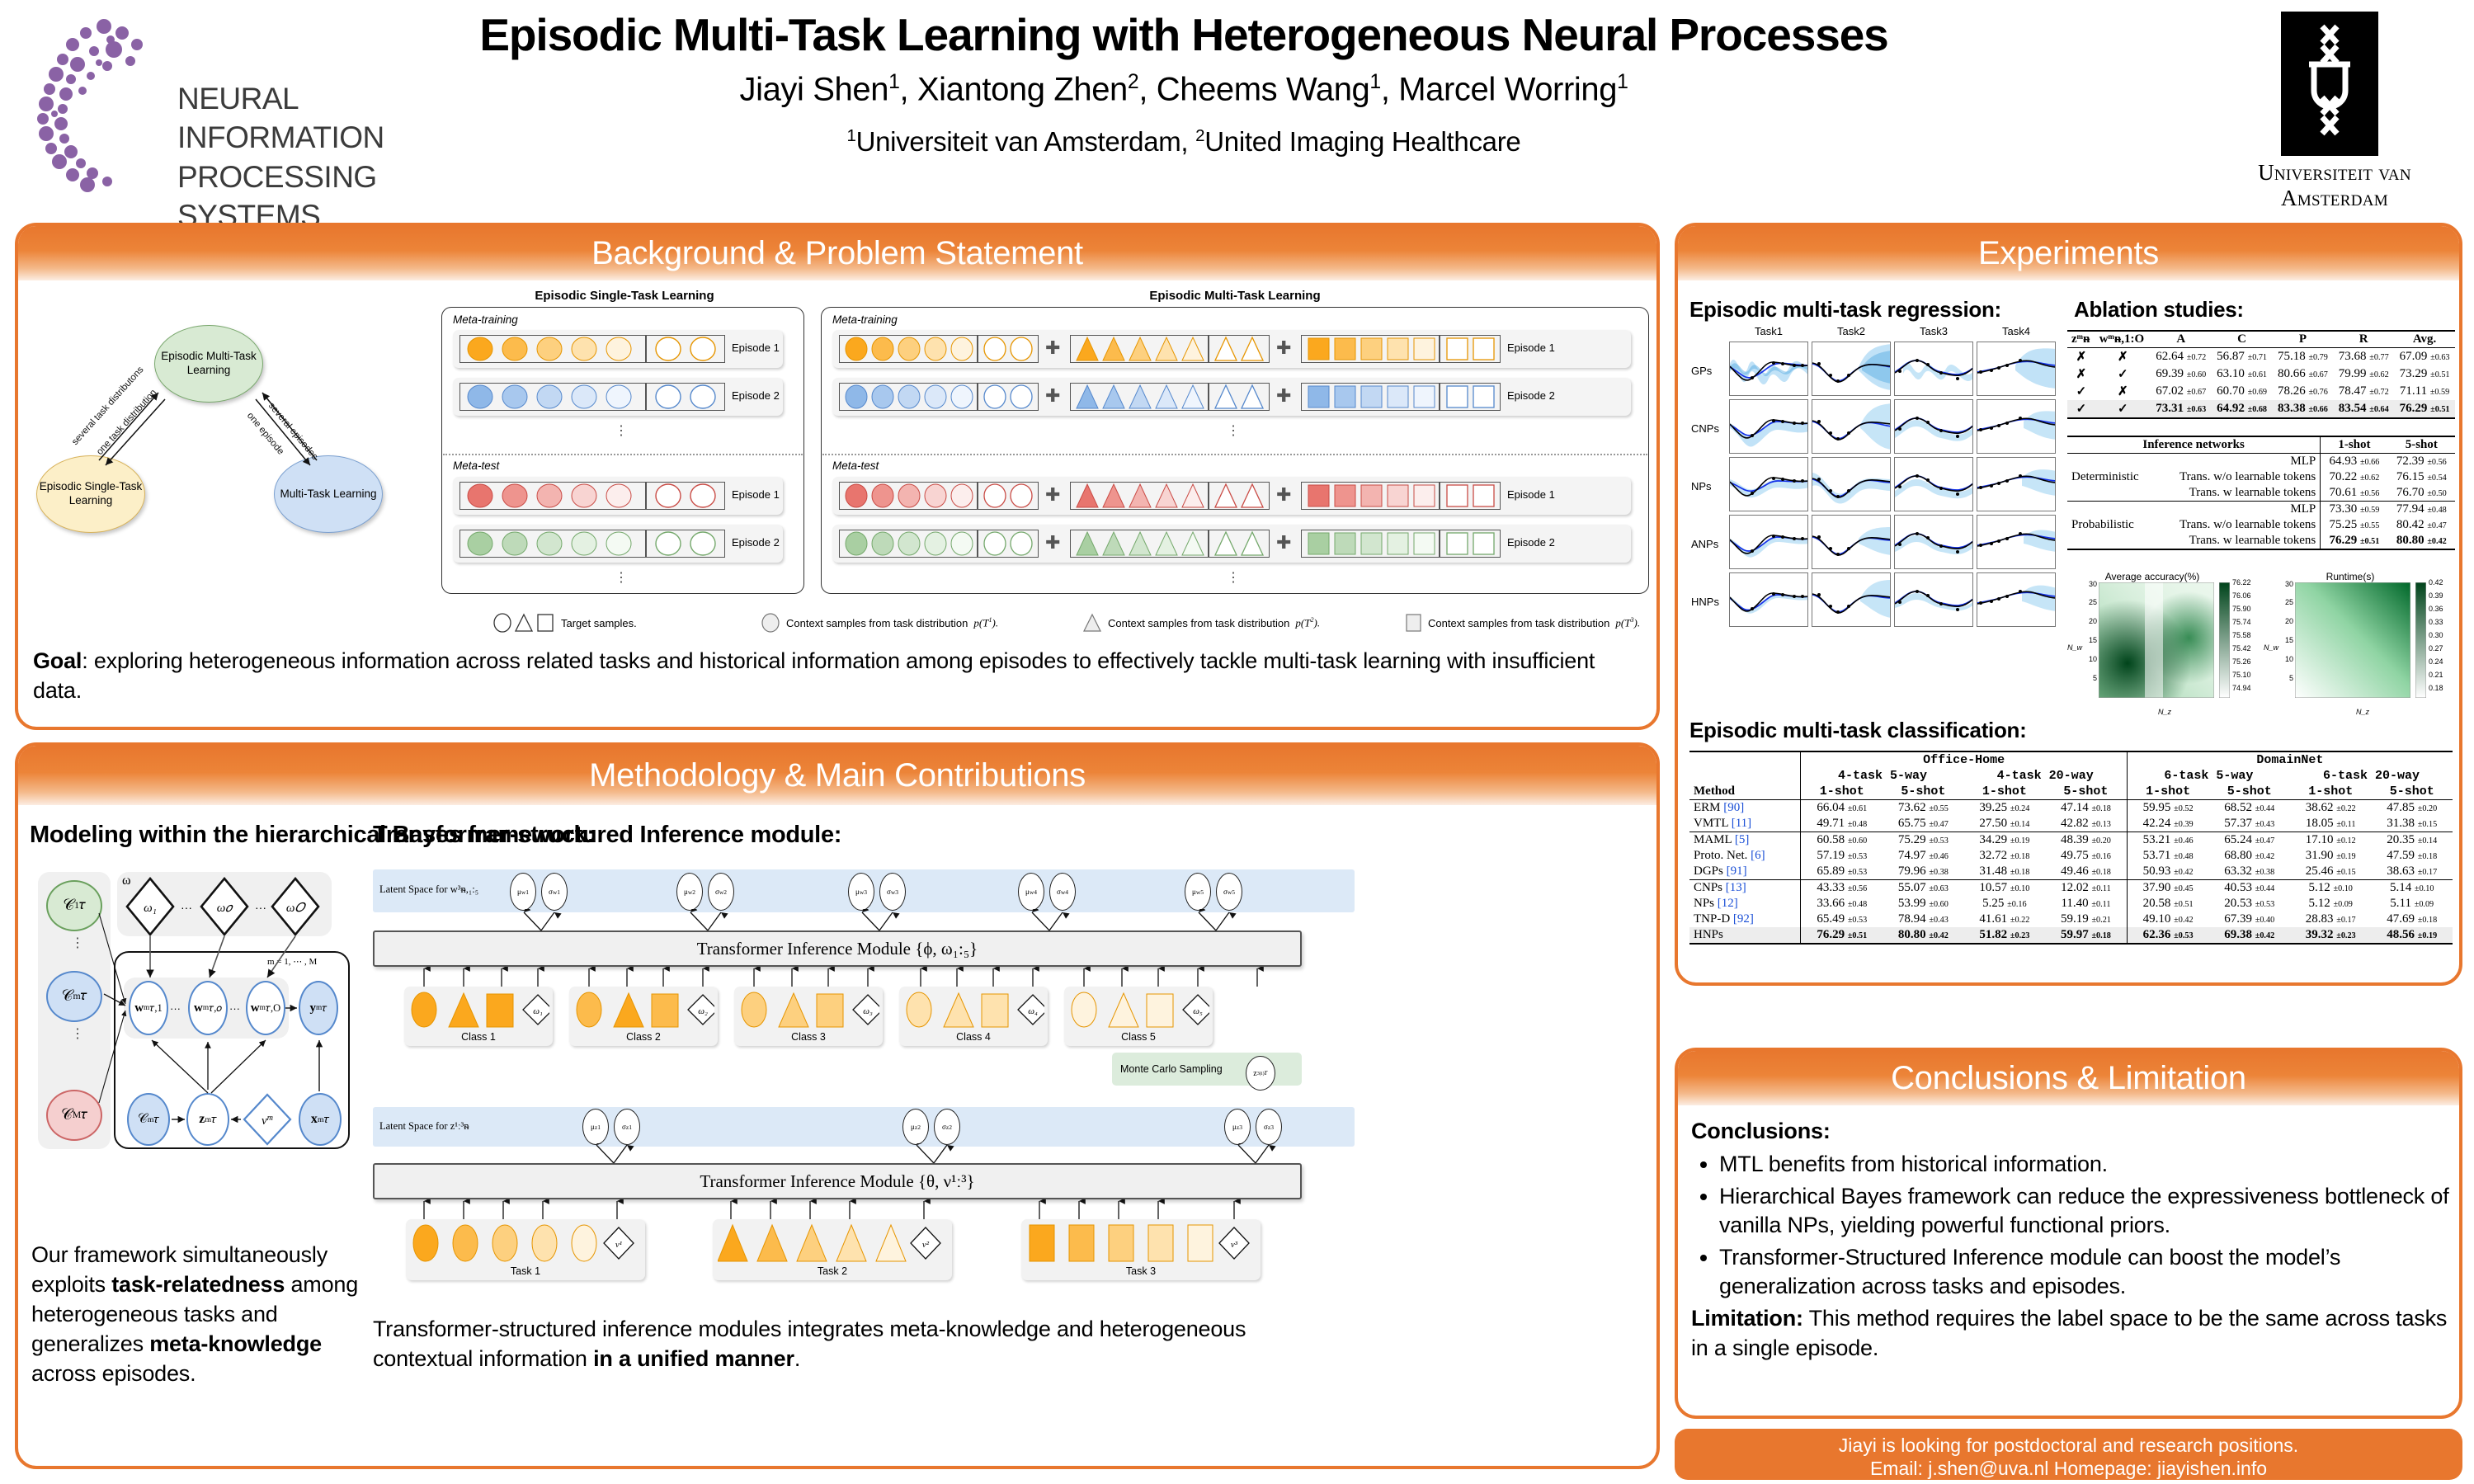 This screenshot has width=2474, height=1484. What do you see at coordinates (2075, 647) in the screenshot?
I see `heatmap-ylabel-accuracy: N_w` at bounding box center [2075, 647].